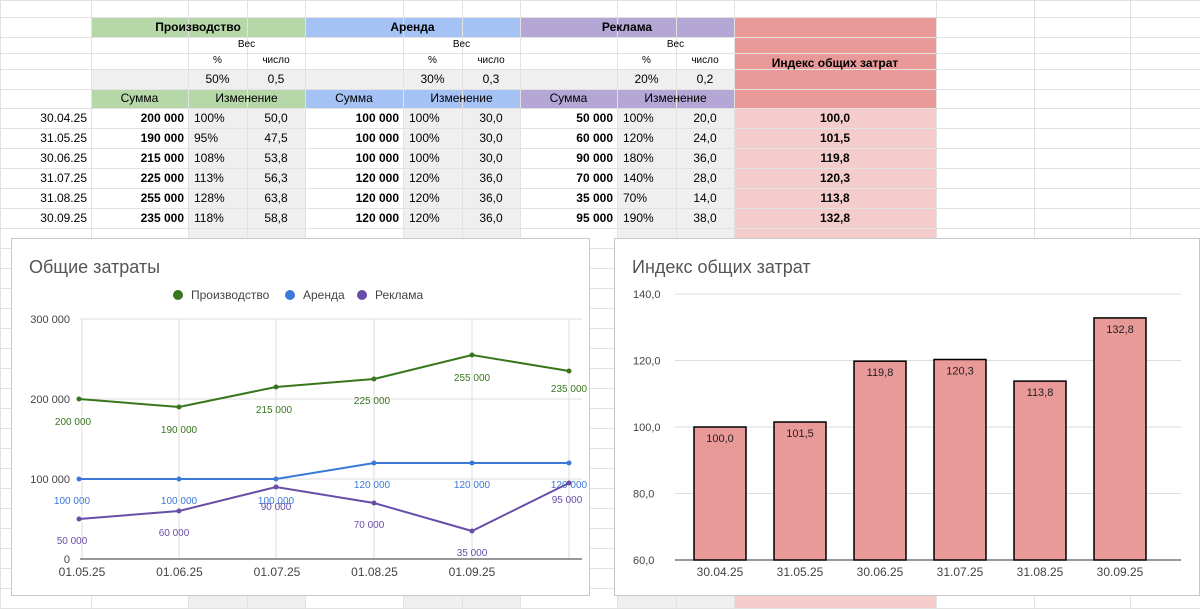  What do you see at coordinates (638, 218) in the screenshot?
I see `ads-change-pct: 190%` at bounding box center [638, 218].